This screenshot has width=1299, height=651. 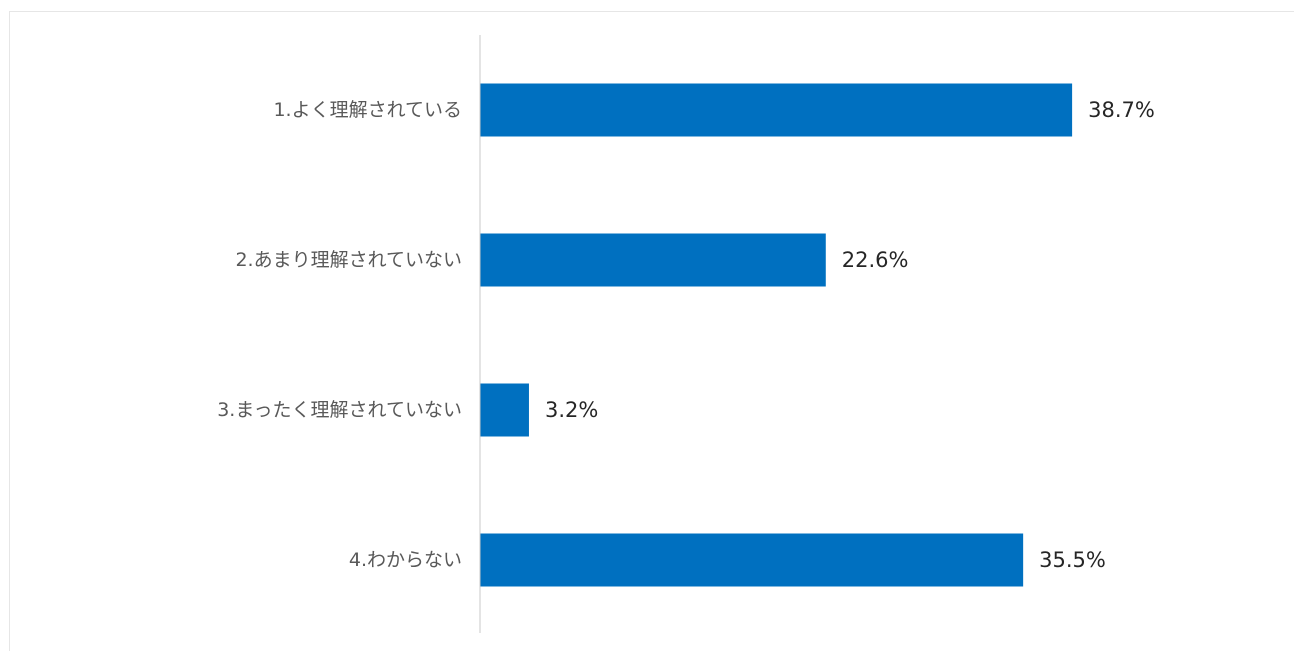 I want to click on value-label-1: 38.7%, so click(x=1121, y=110).